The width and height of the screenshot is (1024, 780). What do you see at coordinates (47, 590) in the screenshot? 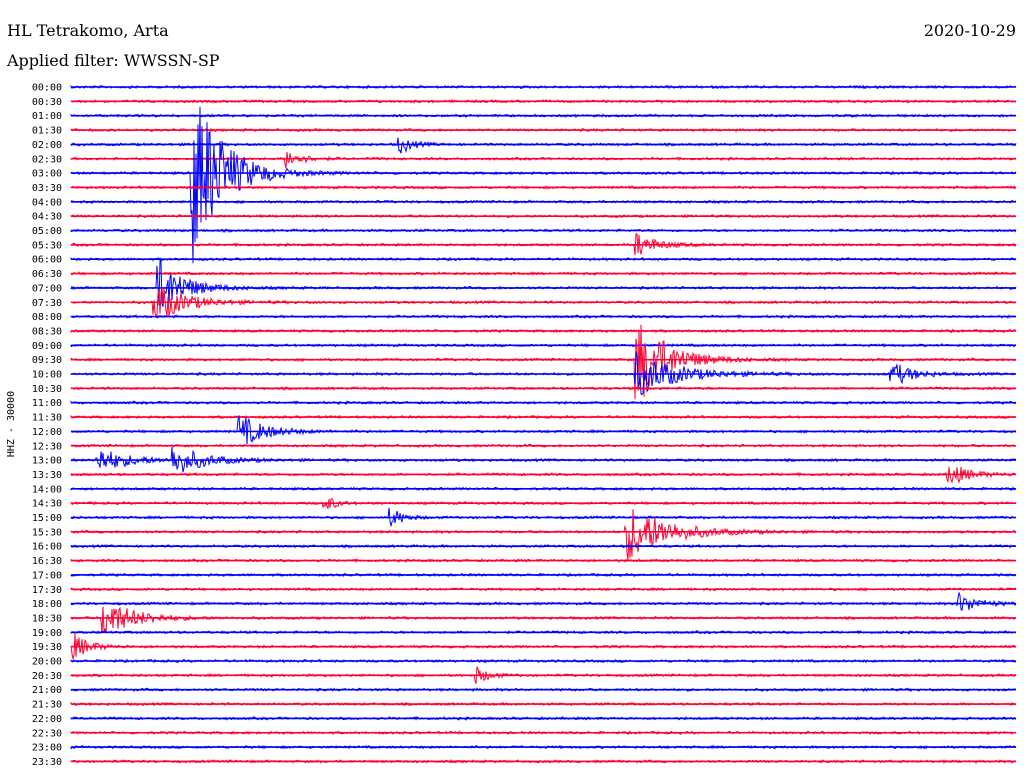
I see `row-time-label: 17:30` at bounding box center [47, 590].